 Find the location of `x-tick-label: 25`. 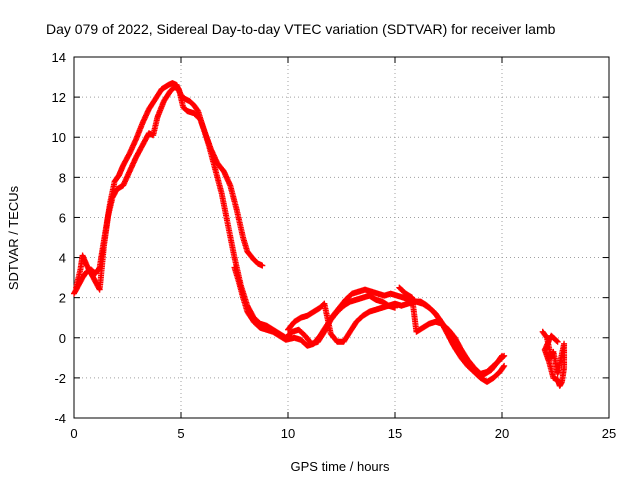

x-tick-label: 25 is located at coordinates (609, 433).